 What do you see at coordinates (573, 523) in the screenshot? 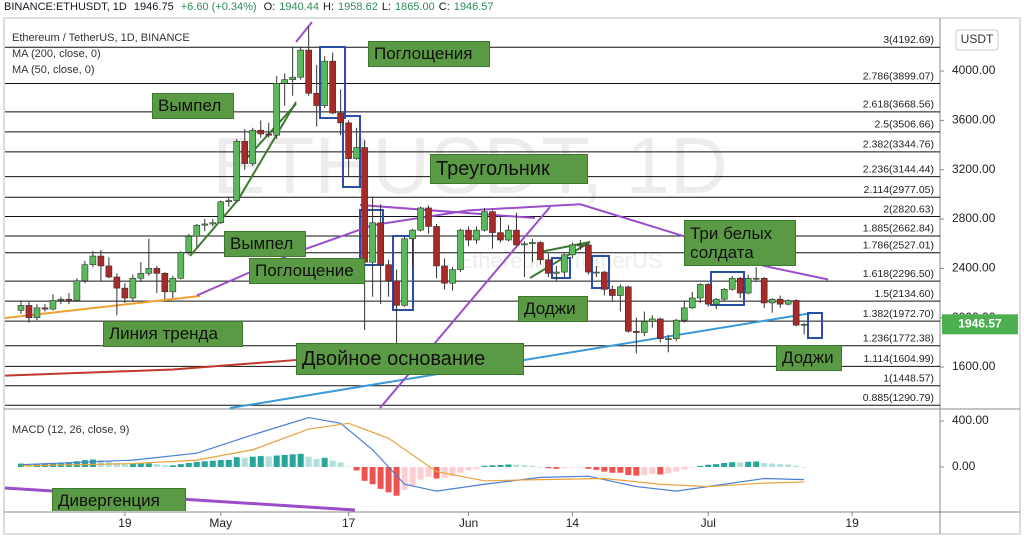
I see `x-tick-label: 14` at bounding box center [573, 523].